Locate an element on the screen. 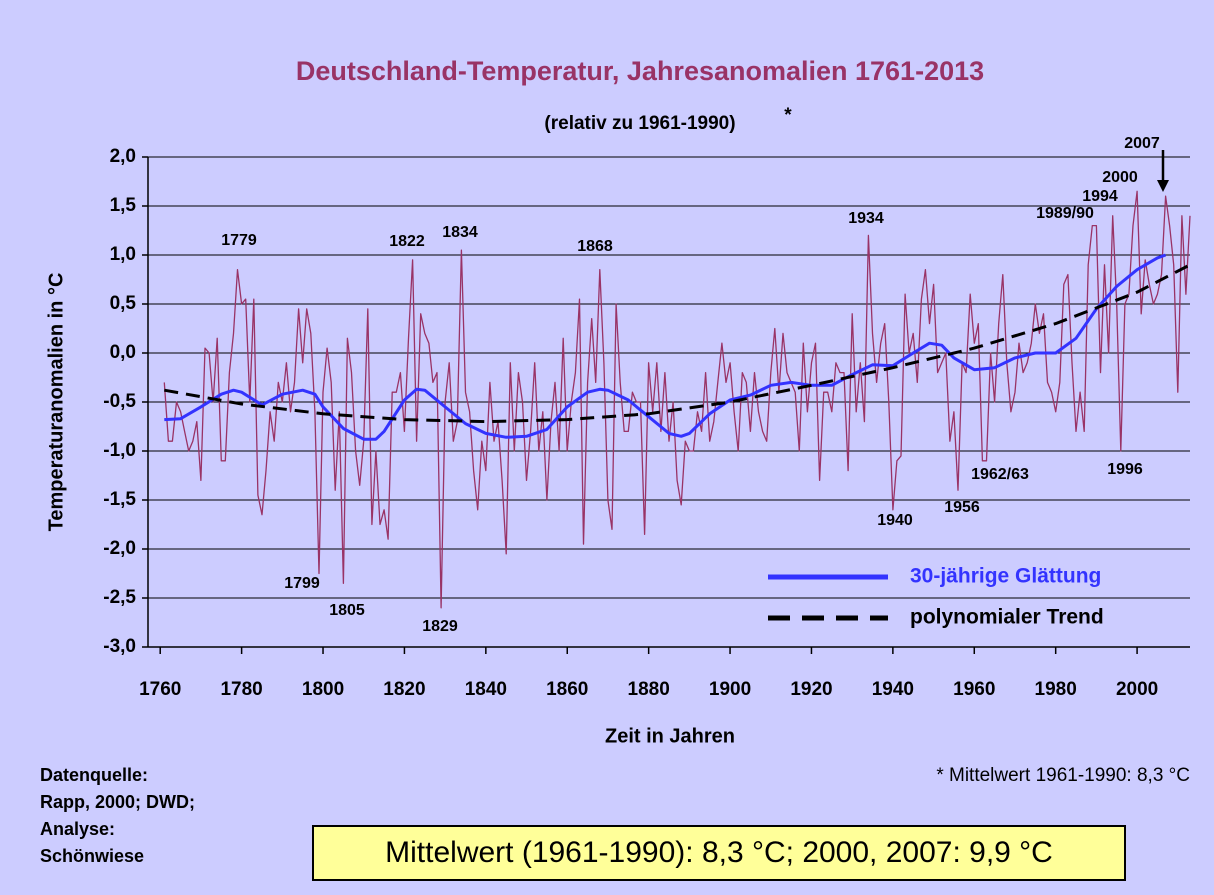  annotation: 1805 is located at coordinates (347, 610).